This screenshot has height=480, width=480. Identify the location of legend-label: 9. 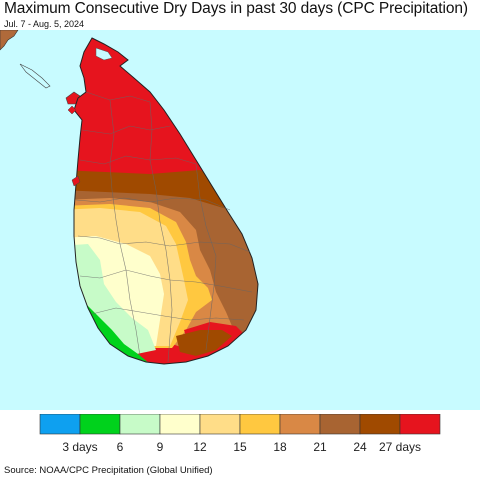
(160, 447).